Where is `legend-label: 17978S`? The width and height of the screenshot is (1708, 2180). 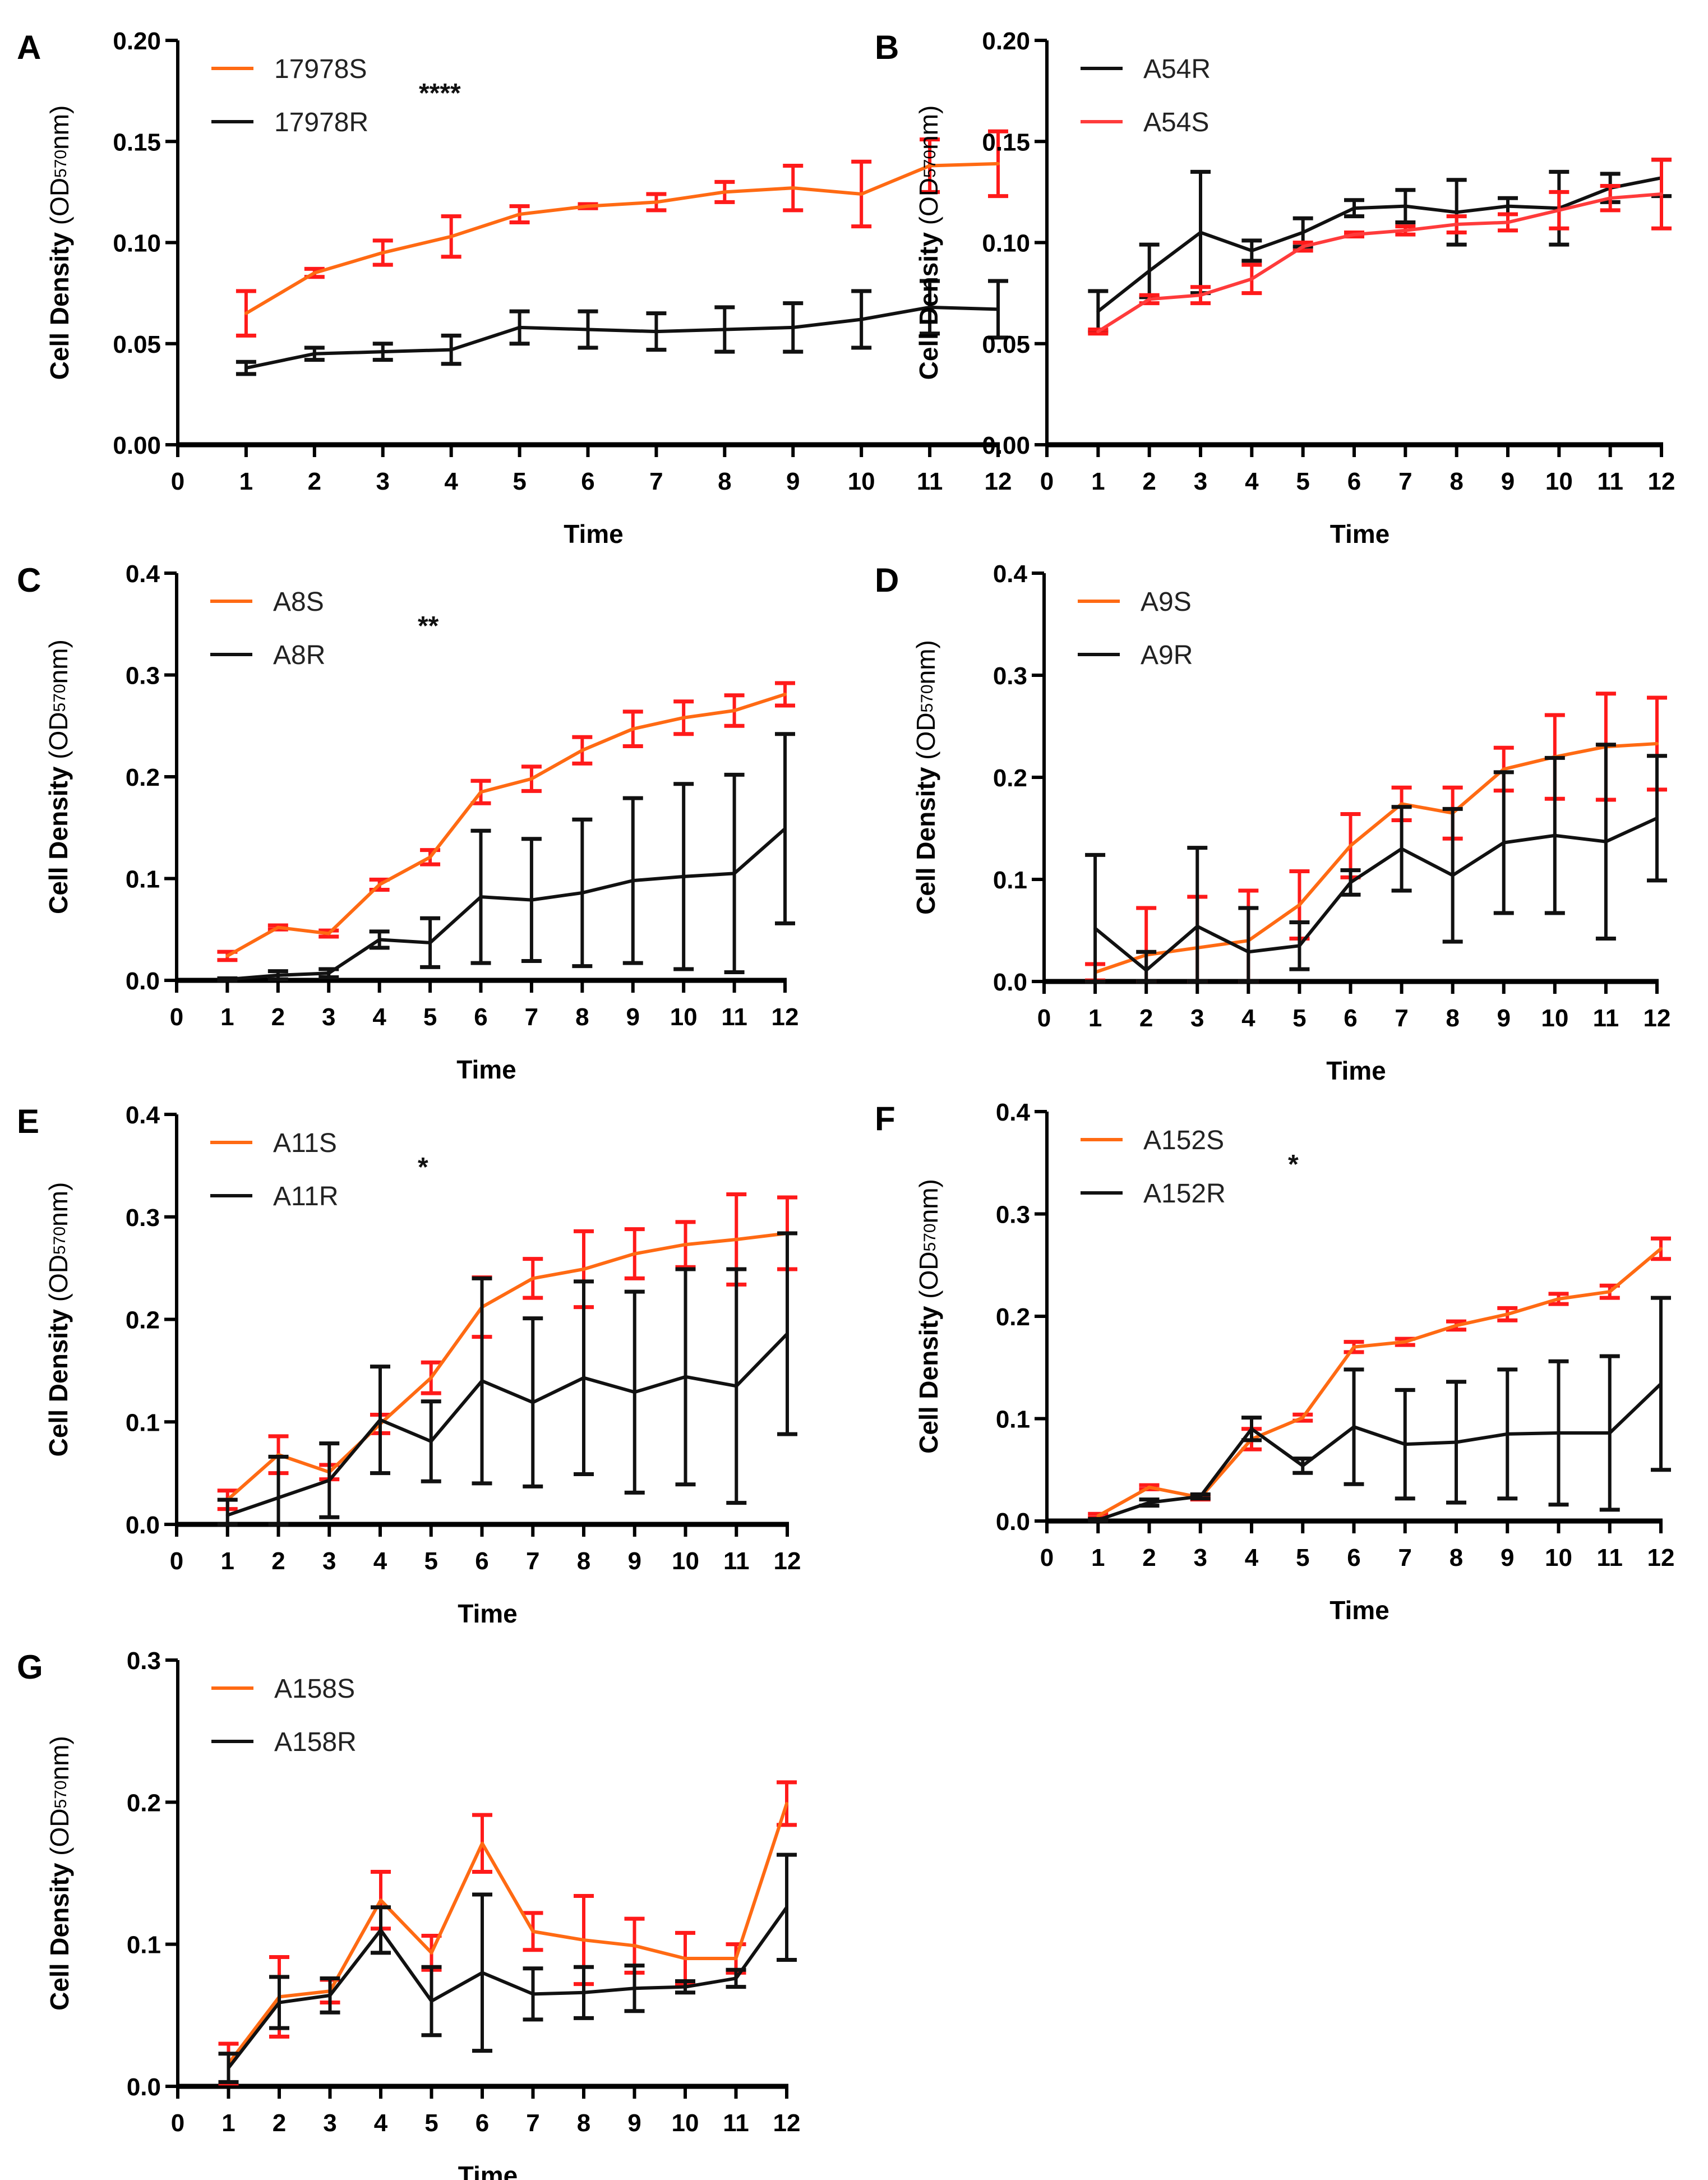 legend-label: 17978S is located at coordinates (320, 69).